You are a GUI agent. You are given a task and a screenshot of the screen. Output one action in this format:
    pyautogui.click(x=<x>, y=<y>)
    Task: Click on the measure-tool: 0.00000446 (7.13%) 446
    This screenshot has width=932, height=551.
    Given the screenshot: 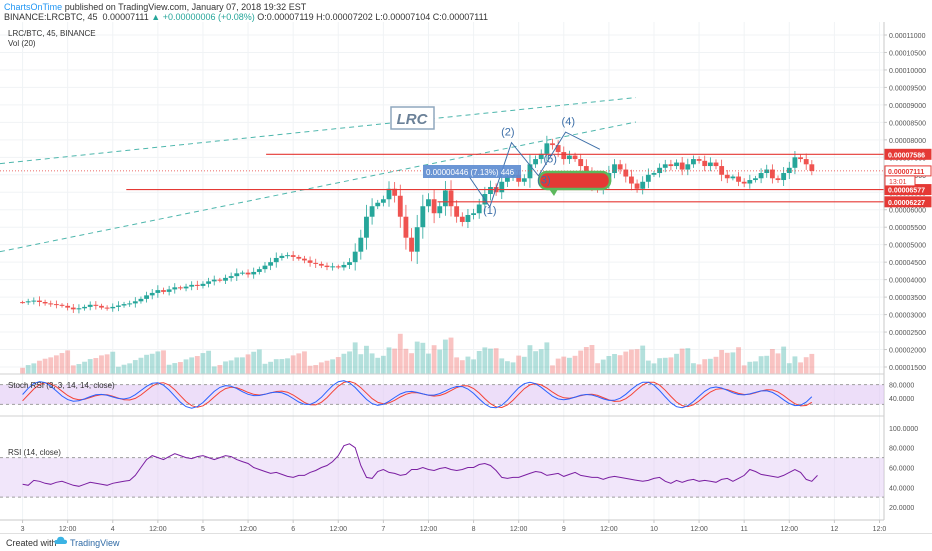 What is the action you would take?
    pyautogui.click(x=472, y=171)
    